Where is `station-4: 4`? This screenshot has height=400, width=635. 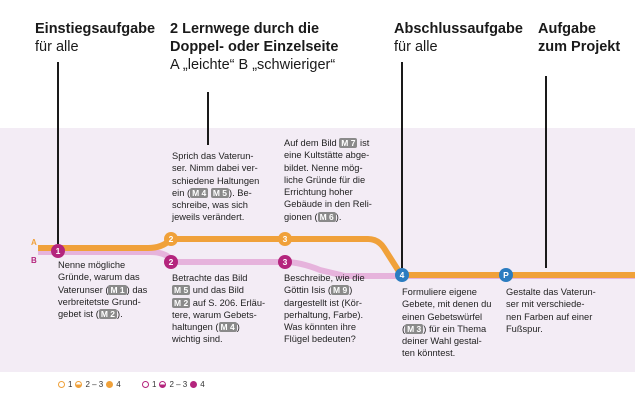
station-4: 4 is located at coordinates (402, 275).